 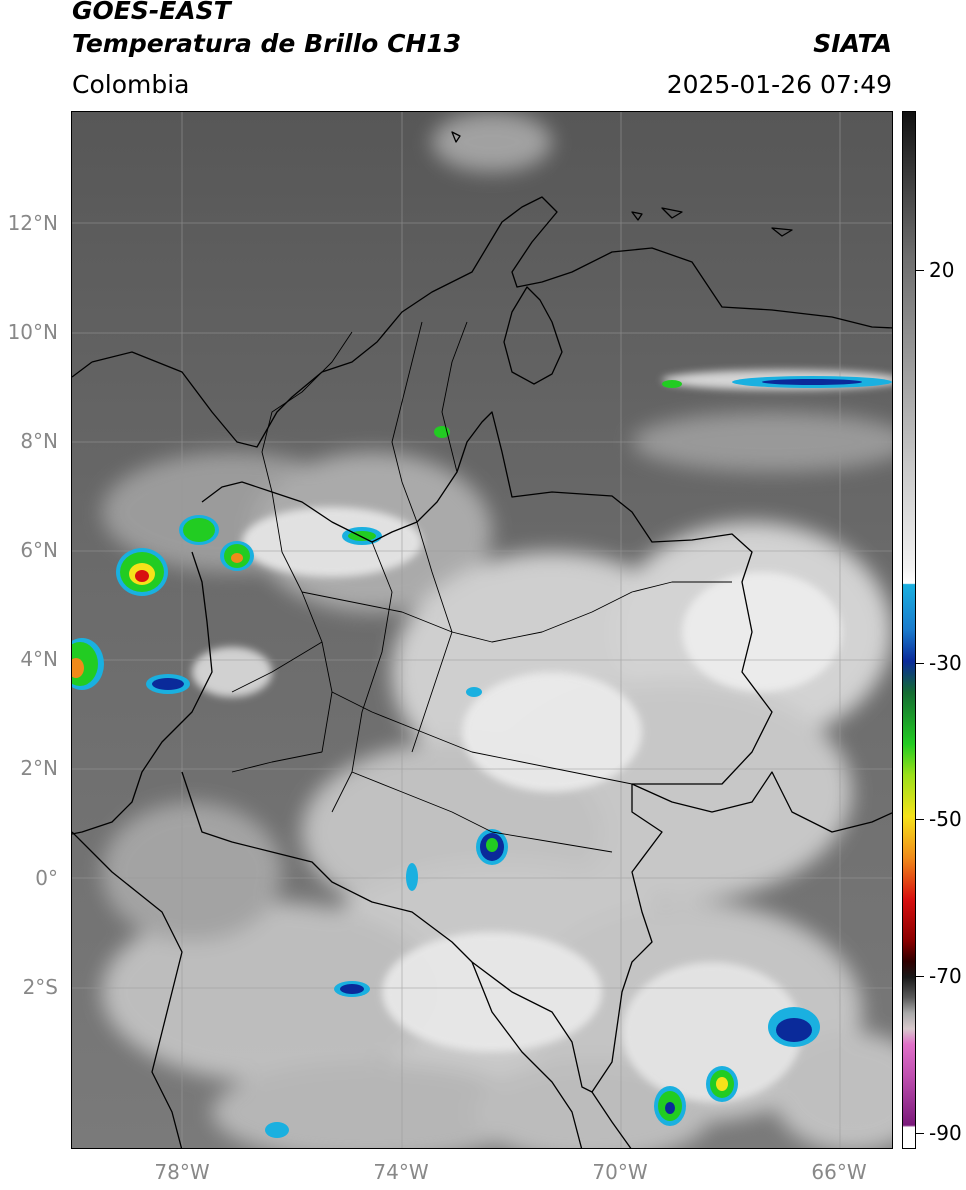 I want to click on lat-tick-label: 12°N, so click(x=32, y=223).